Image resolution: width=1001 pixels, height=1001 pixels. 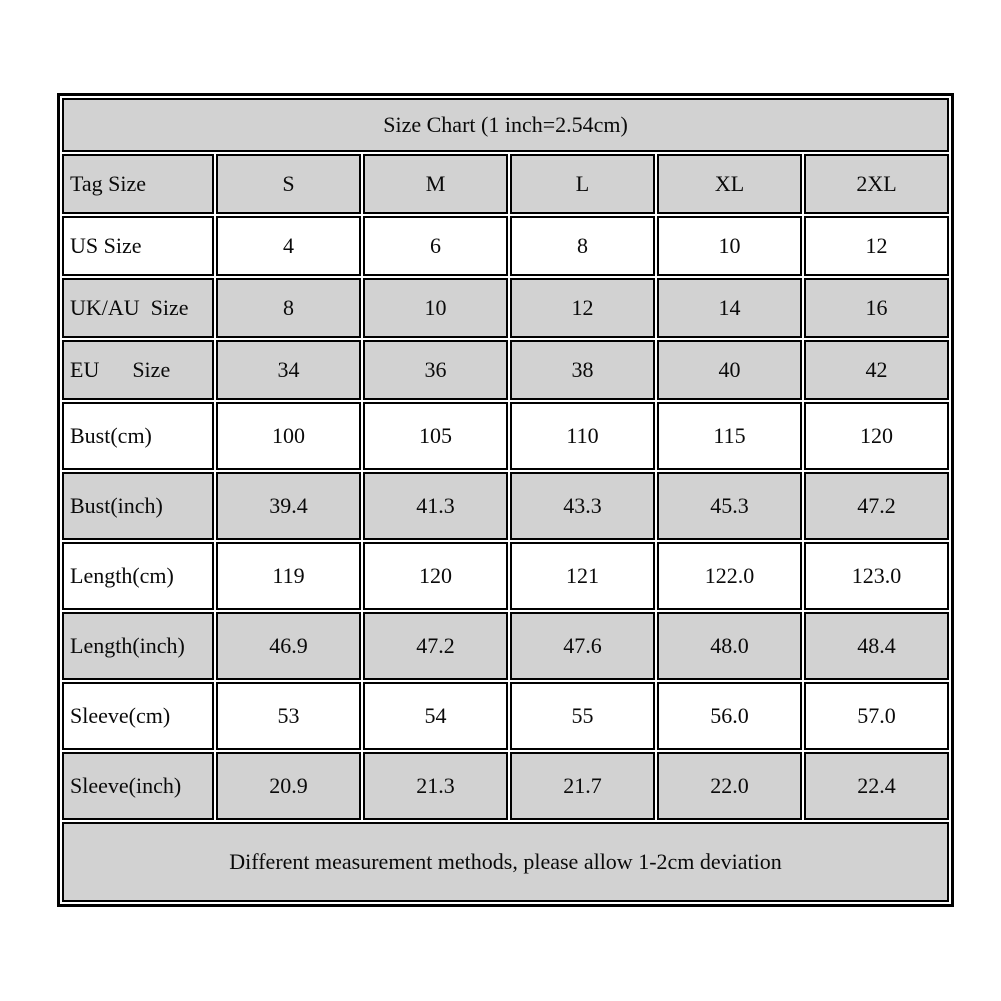 I want to click on row-label-length-inch: Length(inch), so click(x=138, y=646).